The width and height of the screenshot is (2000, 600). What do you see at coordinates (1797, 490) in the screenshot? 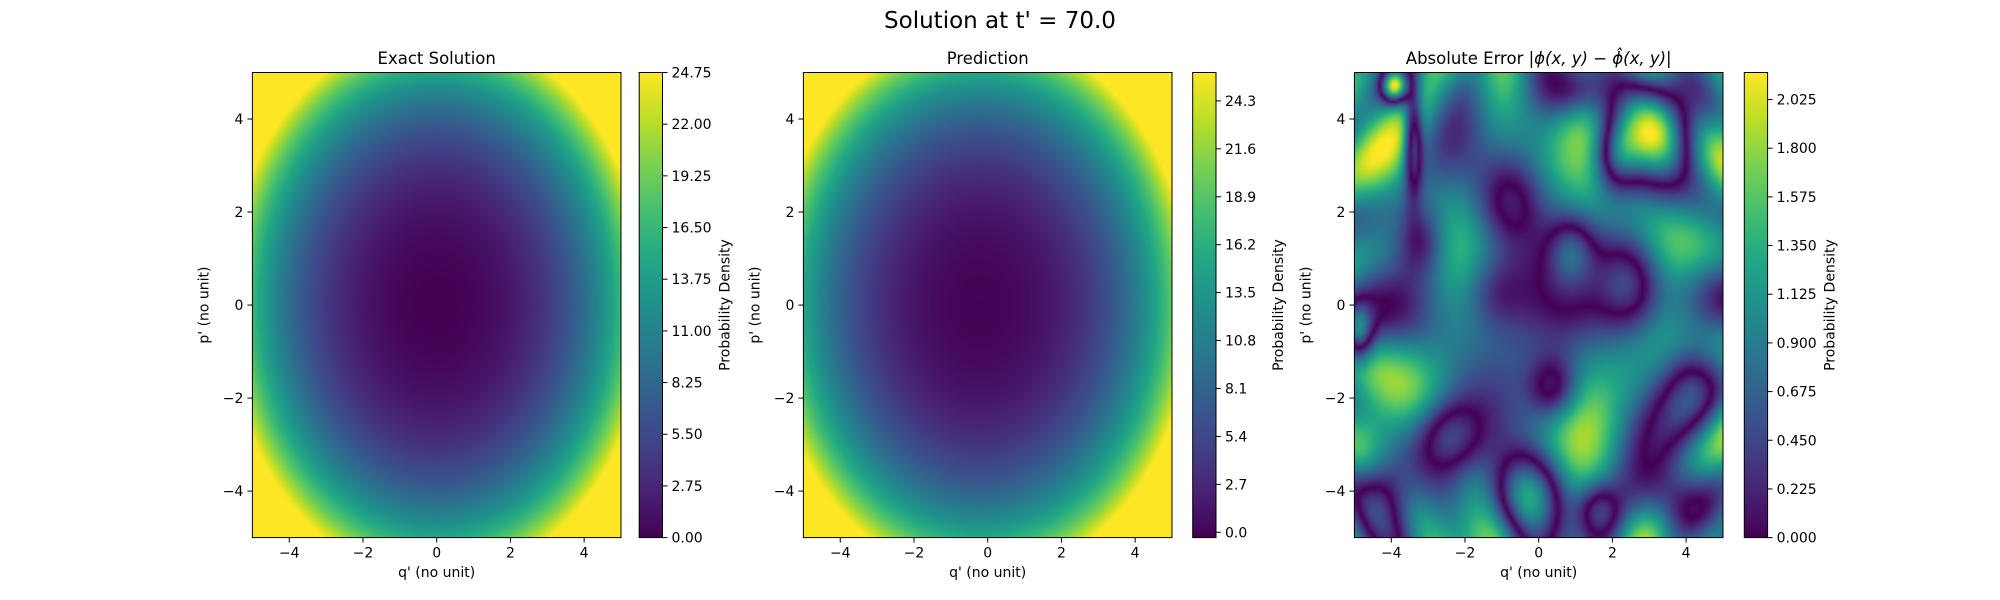
I see `colorbar-tick-label: 0.225` at bounding box center [1797, 490].